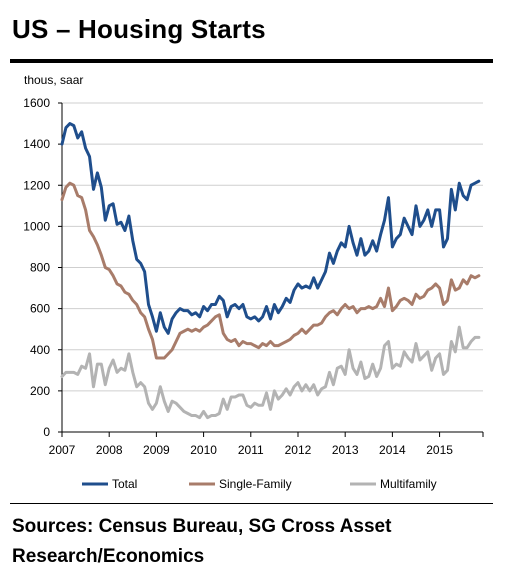  Describe the element at coordinates (109, 450) in the screenshot. I see `x-tick-label: 2008` at that location.